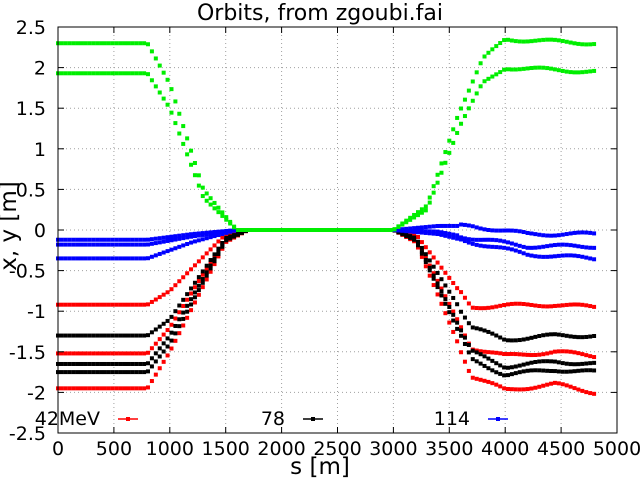  What do you see at coordinates (271, 419) in the screenshot?
I see `legend: 42MeV 78 114` at bounding box center [271, 419].